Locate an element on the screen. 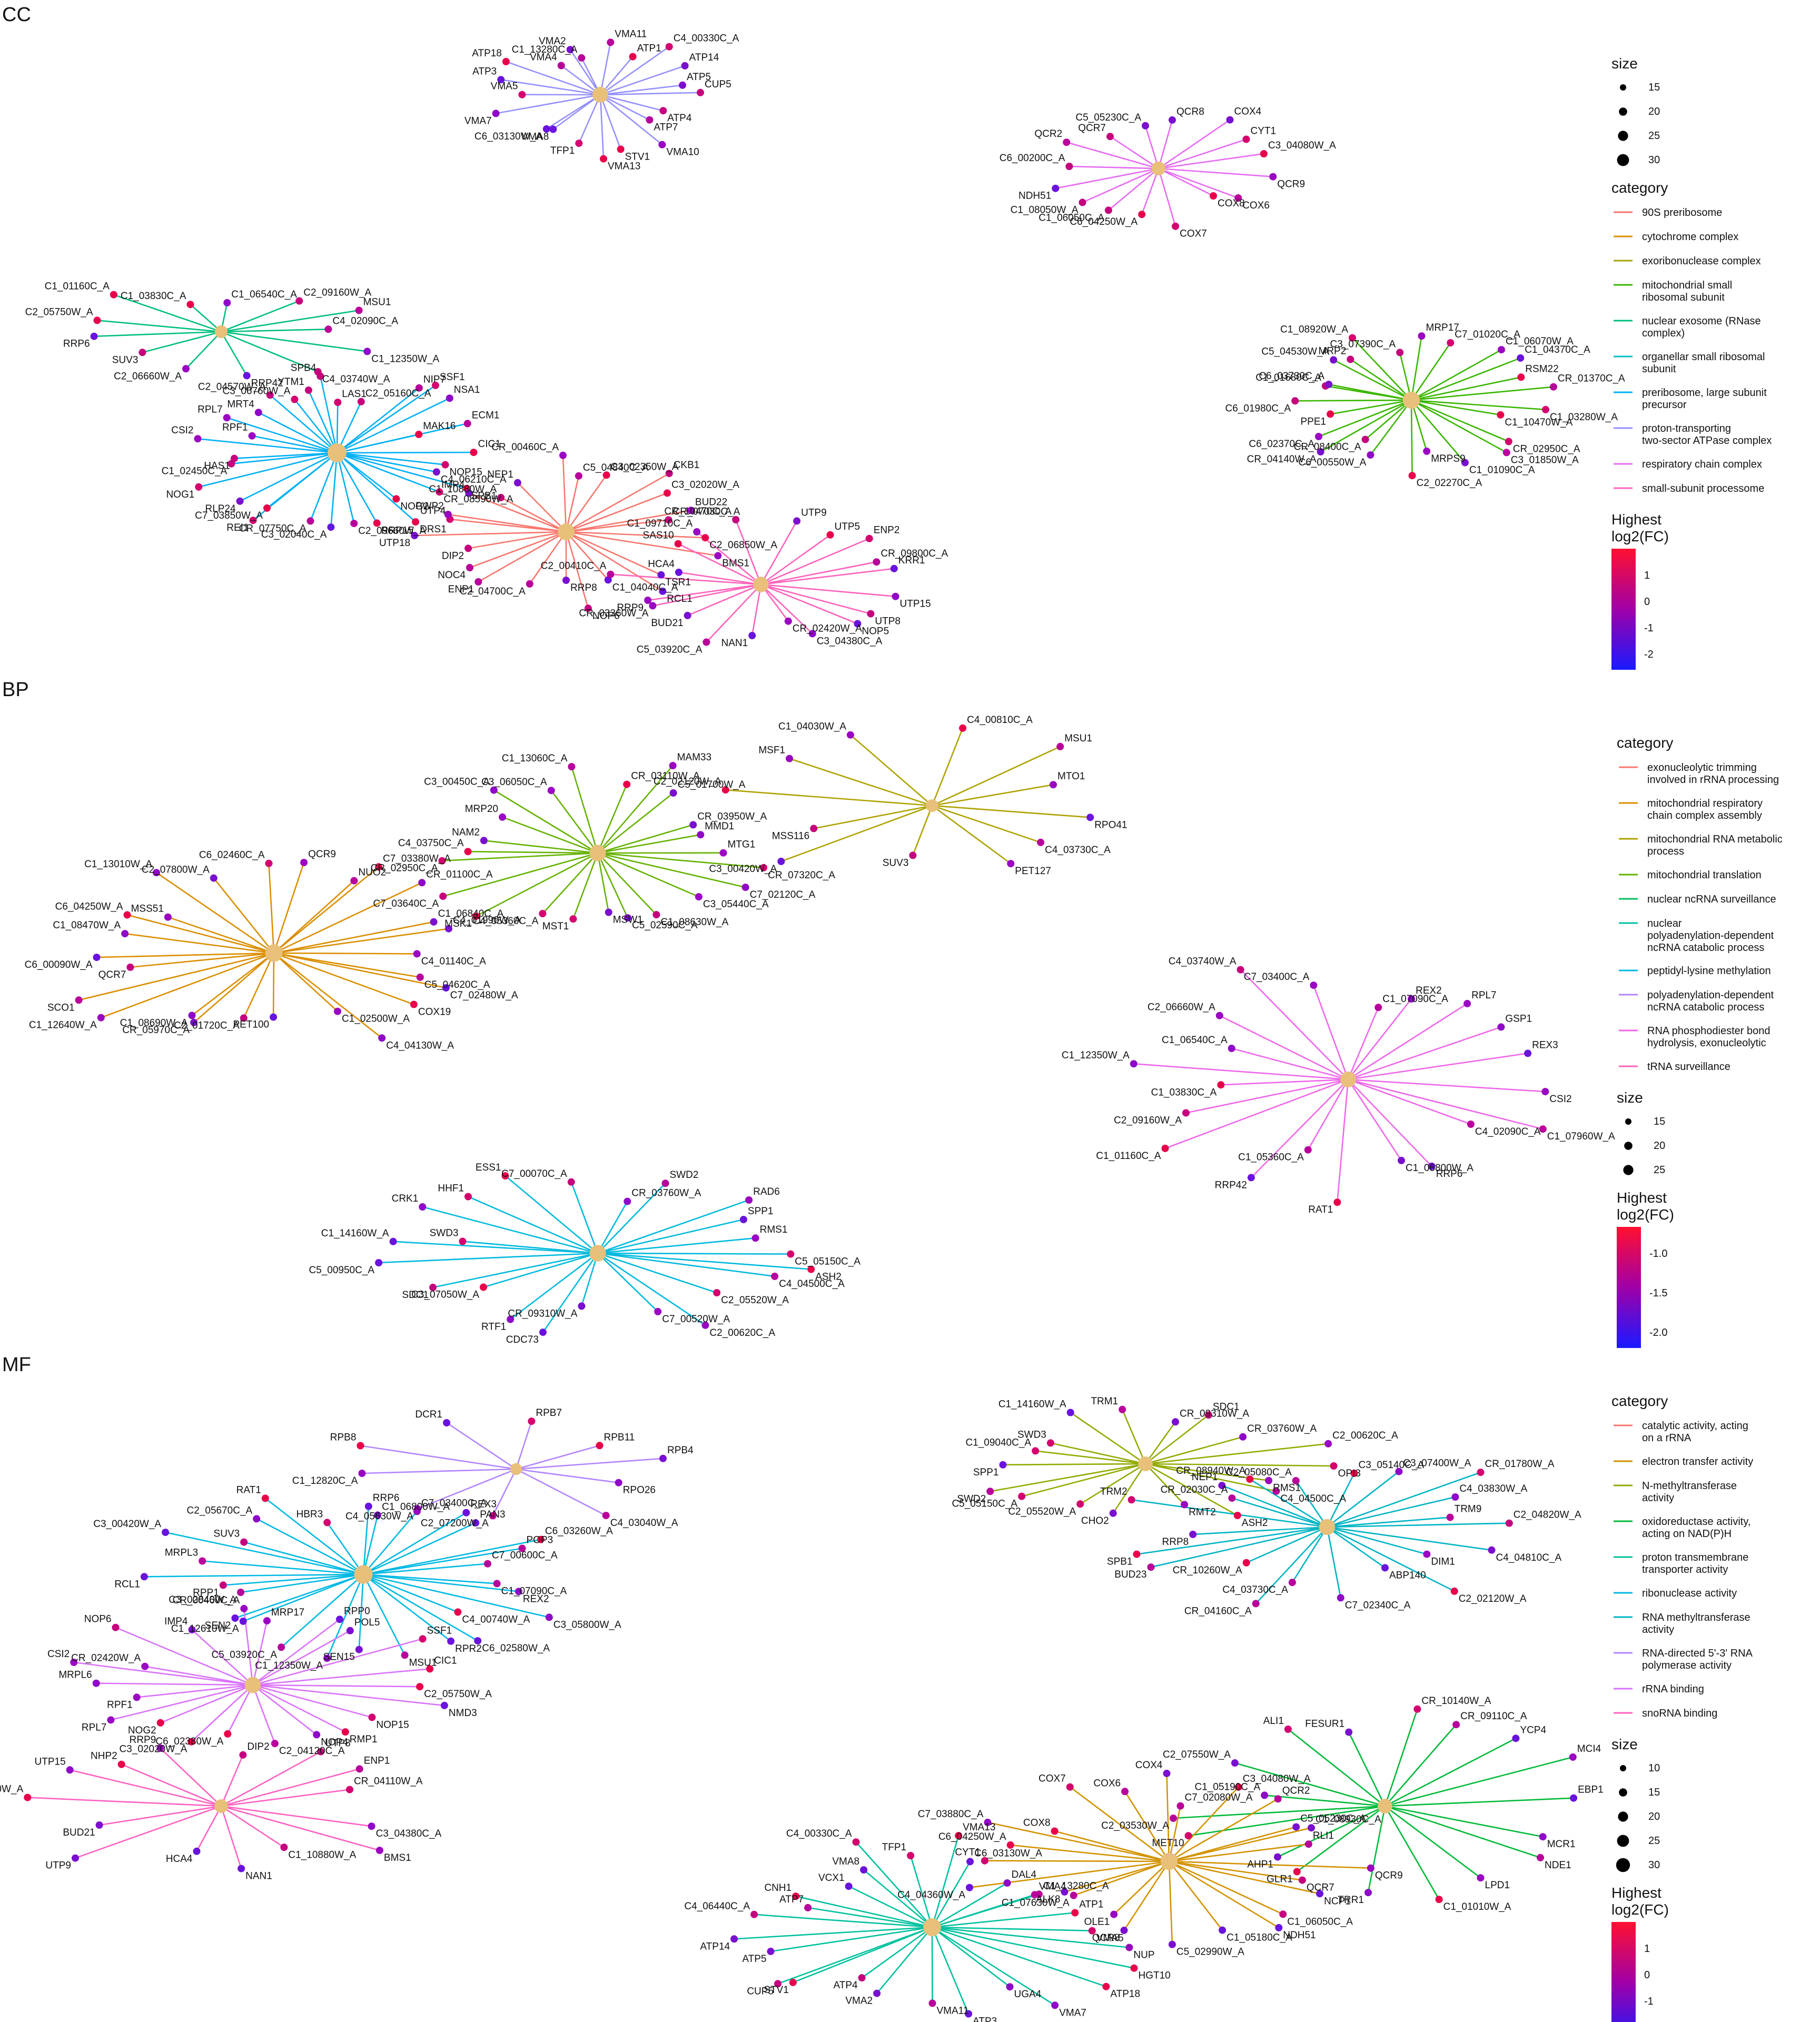  gene-label-bp-spp1: SPP1 is located at coordinates (761, 1212).